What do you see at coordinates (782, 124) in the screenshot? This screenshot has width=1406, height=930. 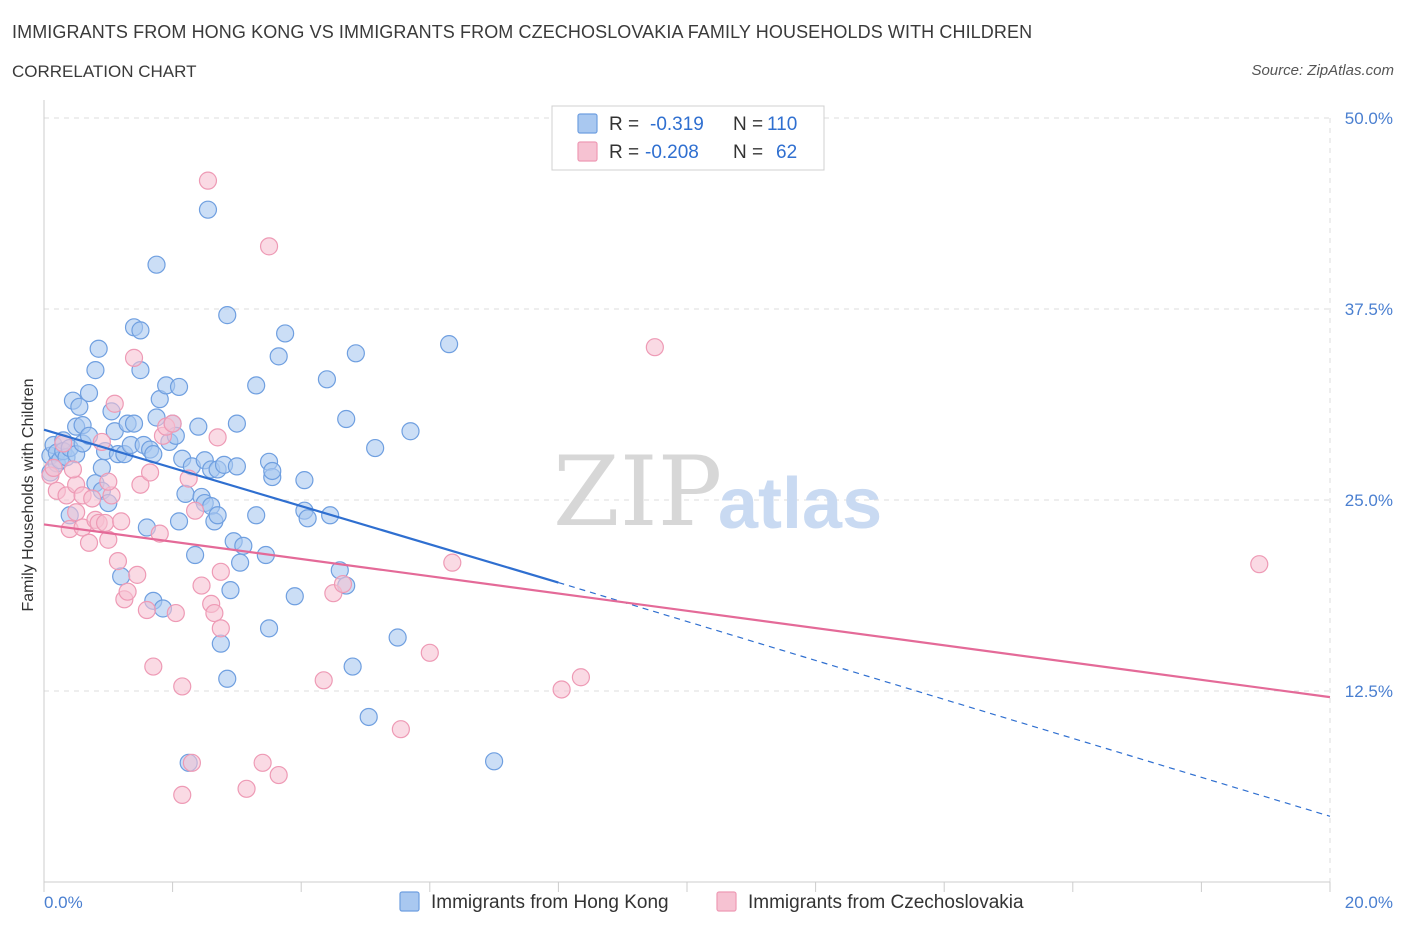 I see `legend-n-value-1: 110` at bounding box center [782, 124].